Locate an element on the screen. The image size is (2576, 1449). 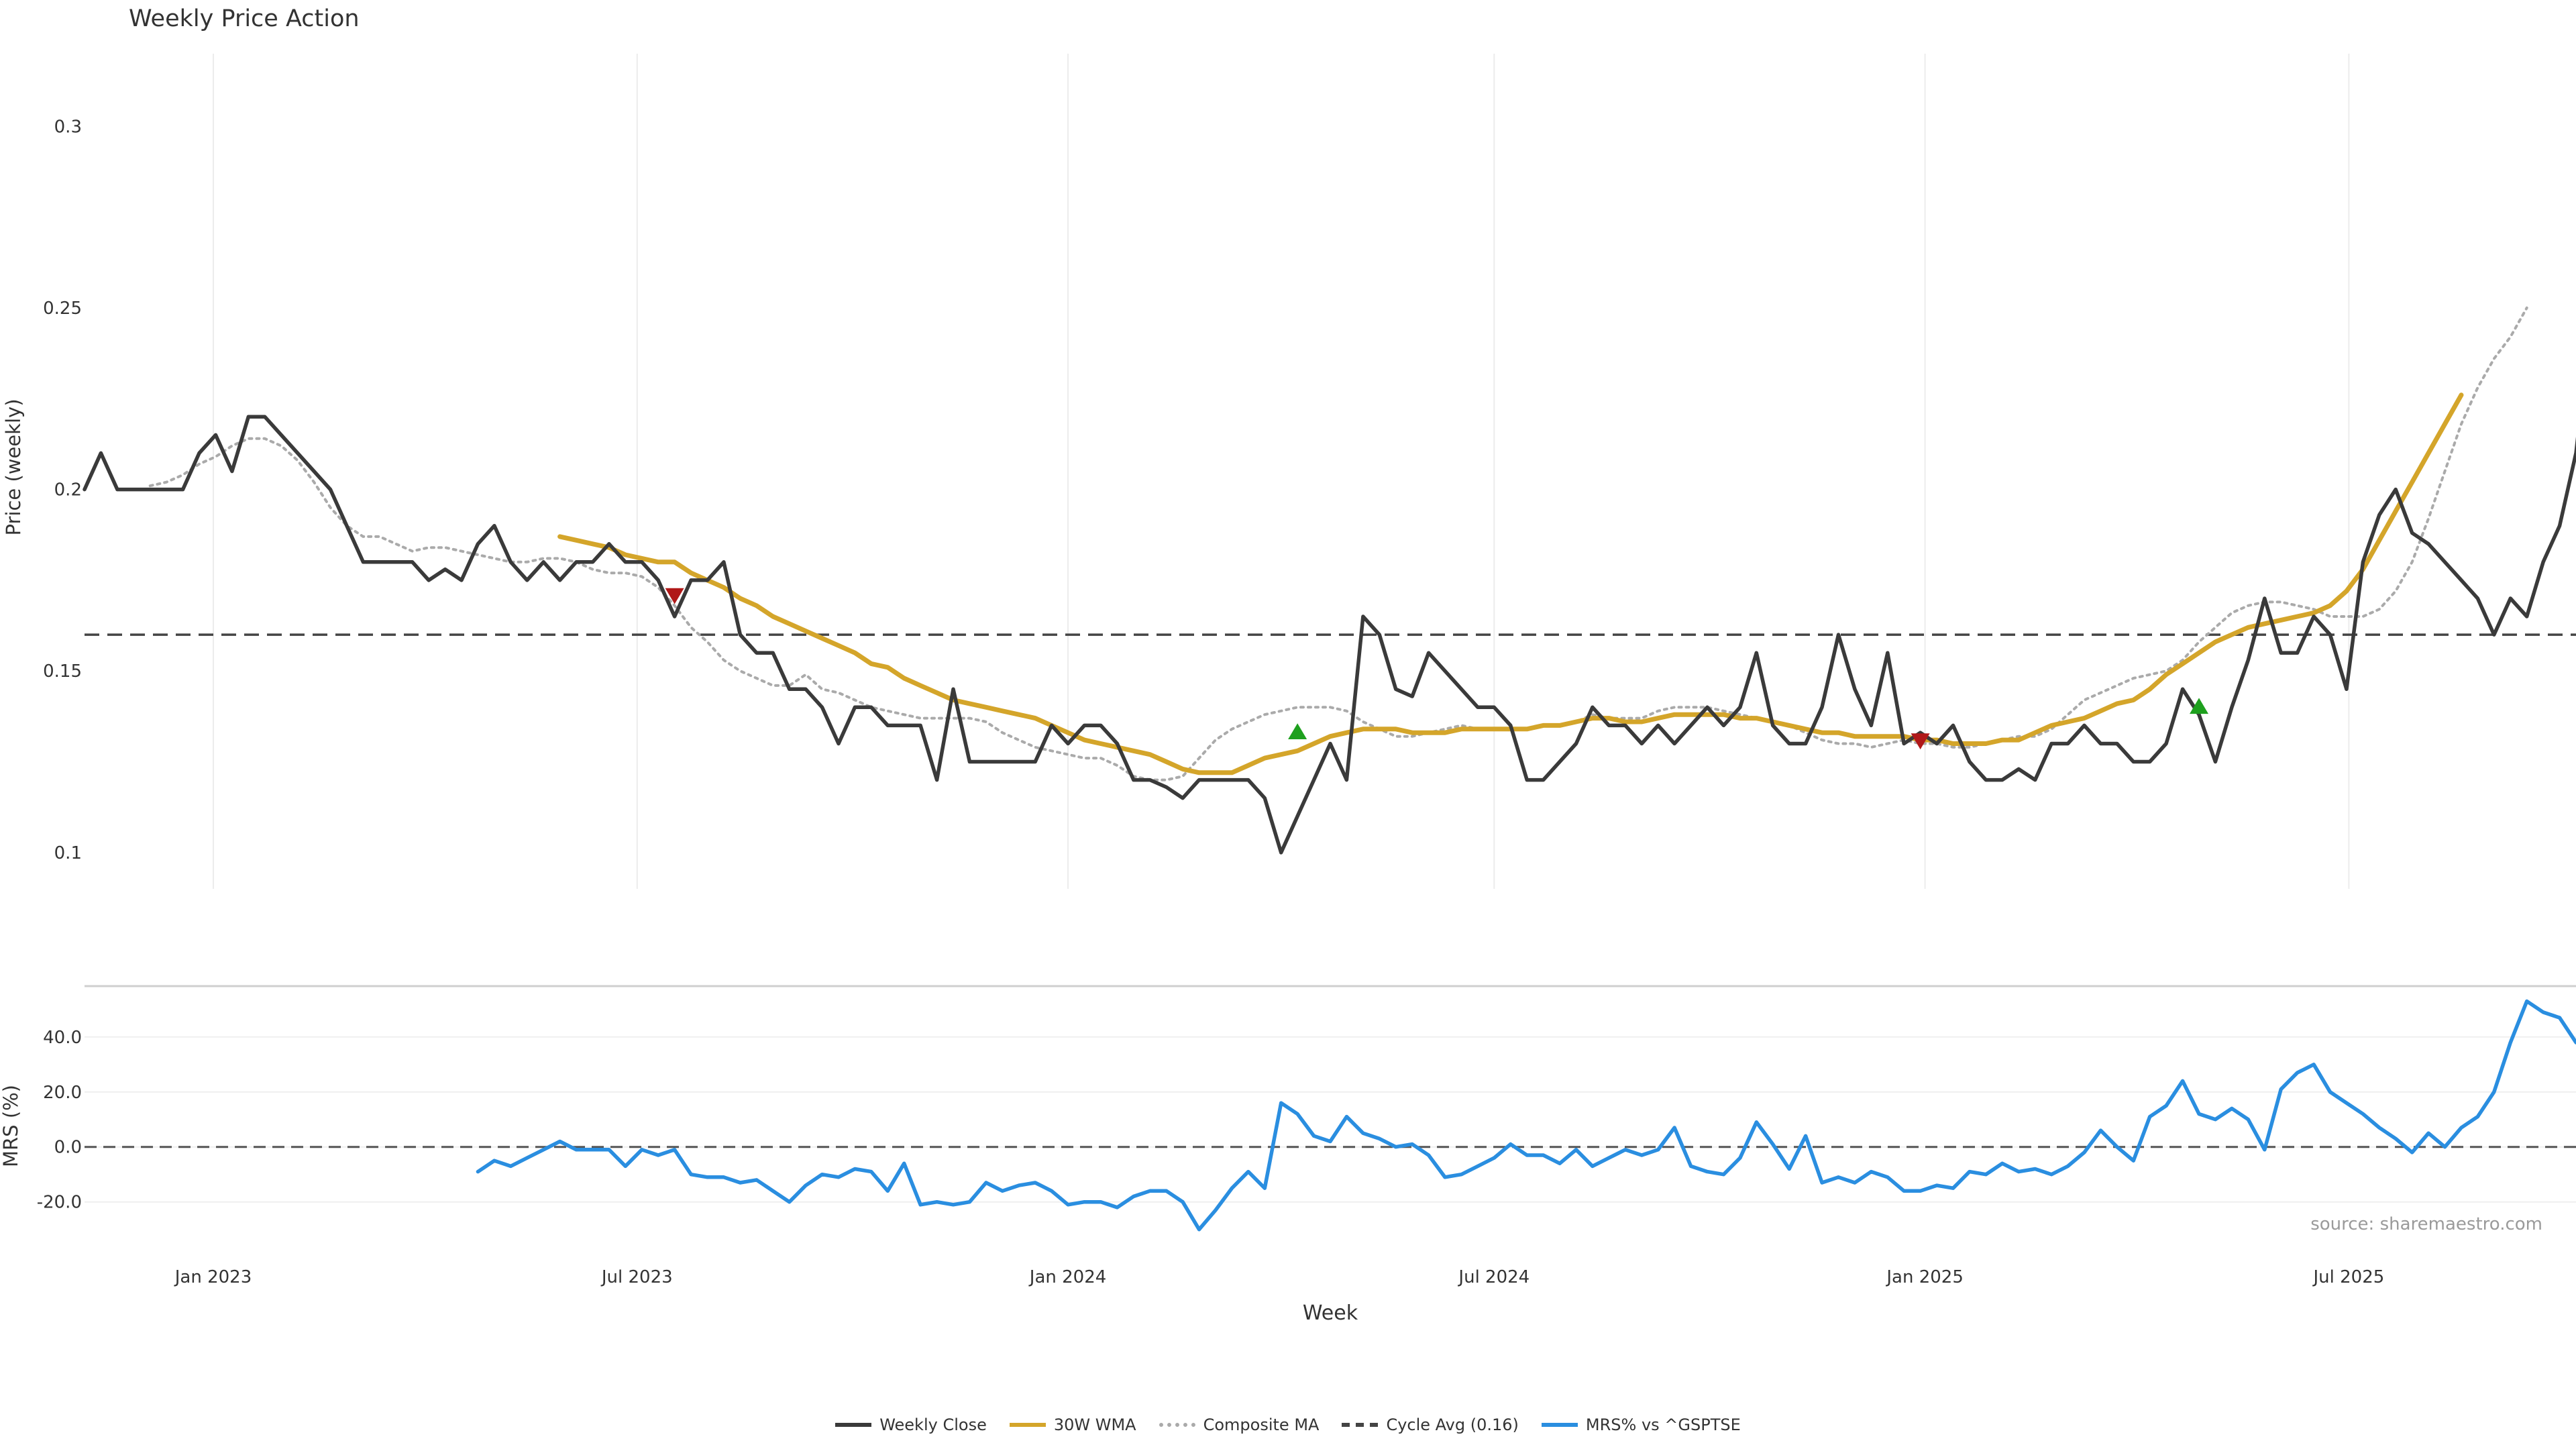
x-tick-jan-2023: Jan 2023 is located at coordinates (213, 1277).